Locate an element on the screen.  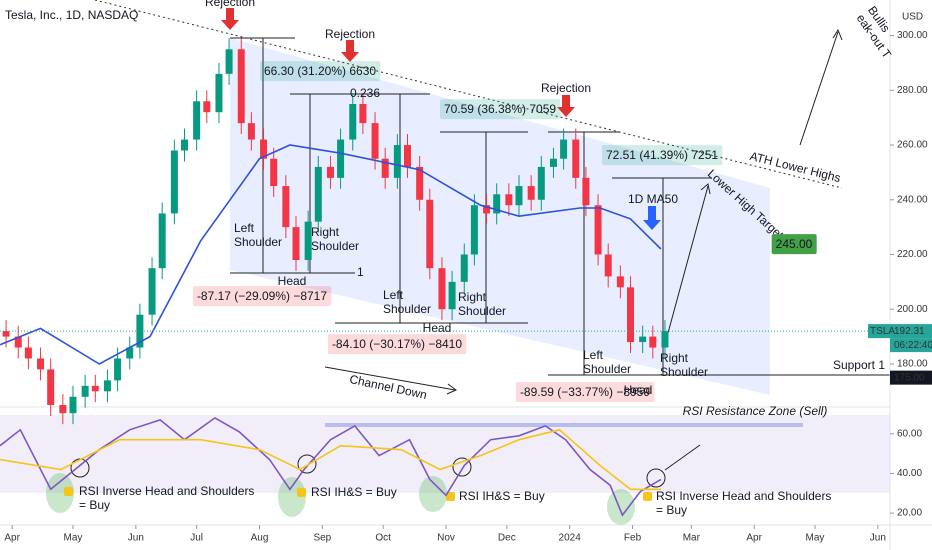
symbol-bg is located at coordinates (879, 331).